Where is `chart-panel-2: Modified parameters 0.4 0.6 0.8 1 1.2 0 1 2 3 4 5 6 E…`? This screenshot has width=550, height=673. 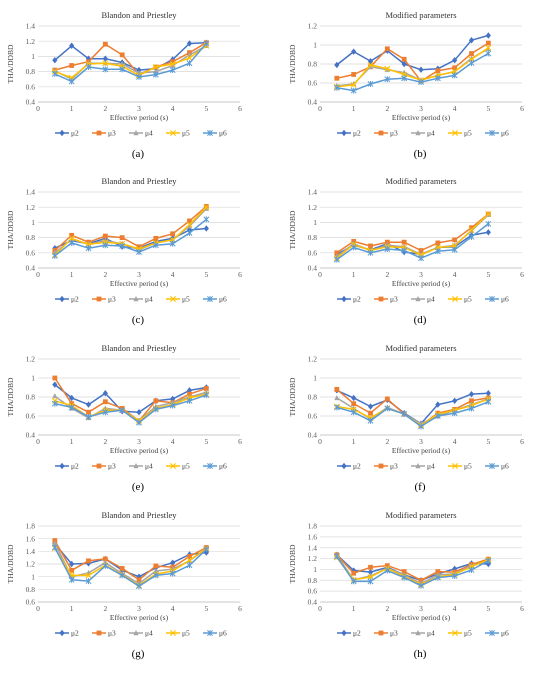 chart-panel-2: Modified parameters 0.4 0.6 0.8 1 1.2 0 1 2 3 4 5 6 E… is located at coordinates (406, 85).